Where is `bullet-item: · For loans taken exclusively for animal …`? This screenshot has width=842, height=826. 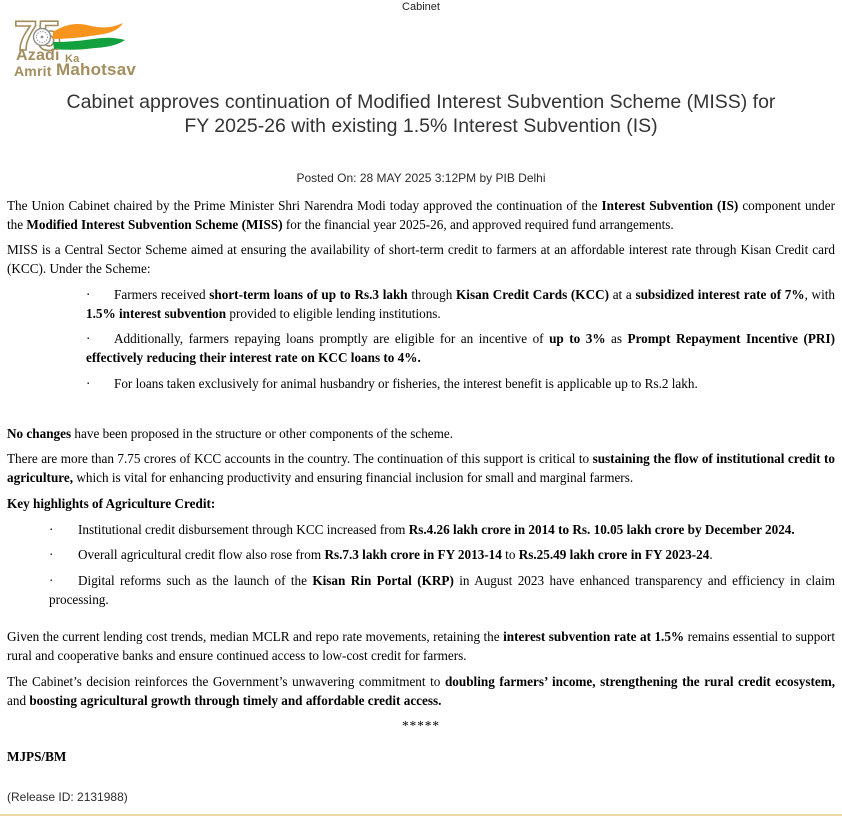 bullet-item: · For loans taken exclusively for animal … is located at coordinates (460, 384).